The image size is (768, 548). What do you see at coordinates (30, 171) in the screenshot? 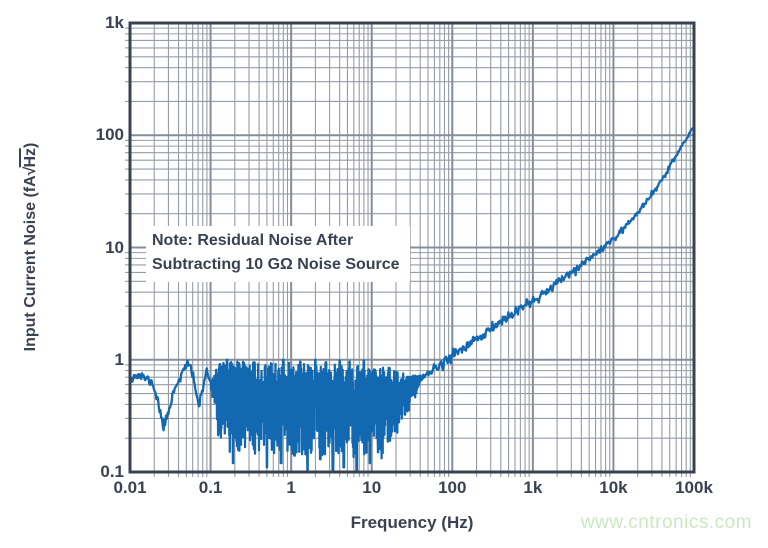
I see `sqrt-symbol: √` at bounding box center [30, 171].